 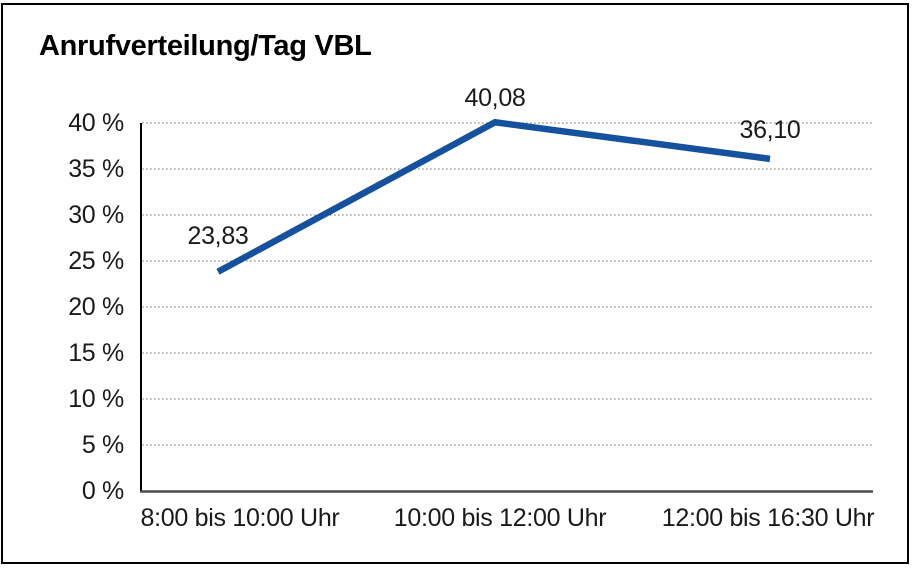 What do you see at coordinates (96, 353) in the screenshot?
I see `y-axis-tick-label: 15 %` at bounding box center [96, 353].